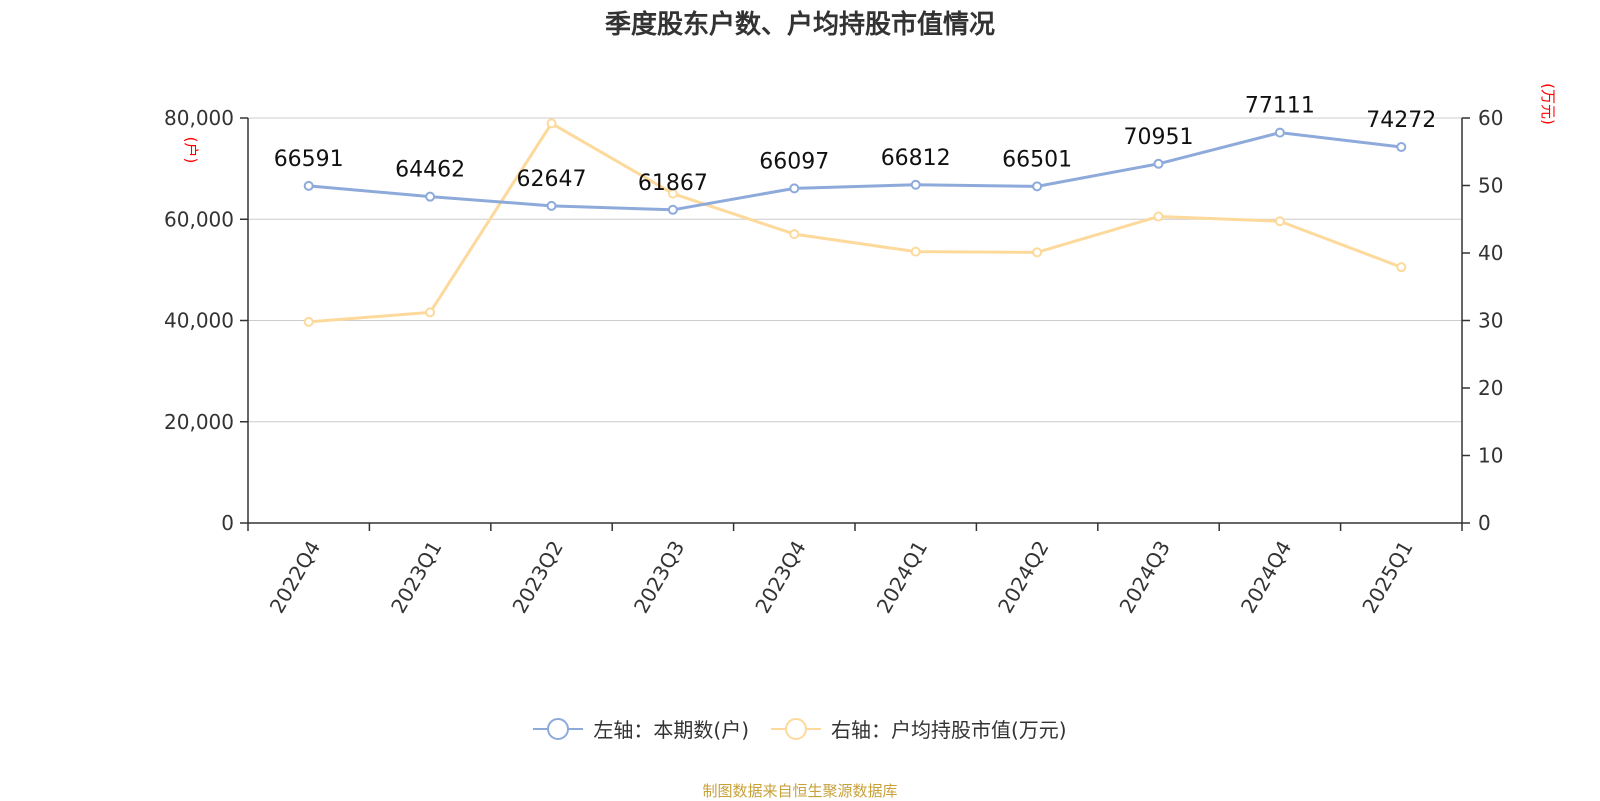  Describe the element at coordinates (671, 730) in the screenshot. I see `legend-left-label: 左轴：本期数(户)` at that location.